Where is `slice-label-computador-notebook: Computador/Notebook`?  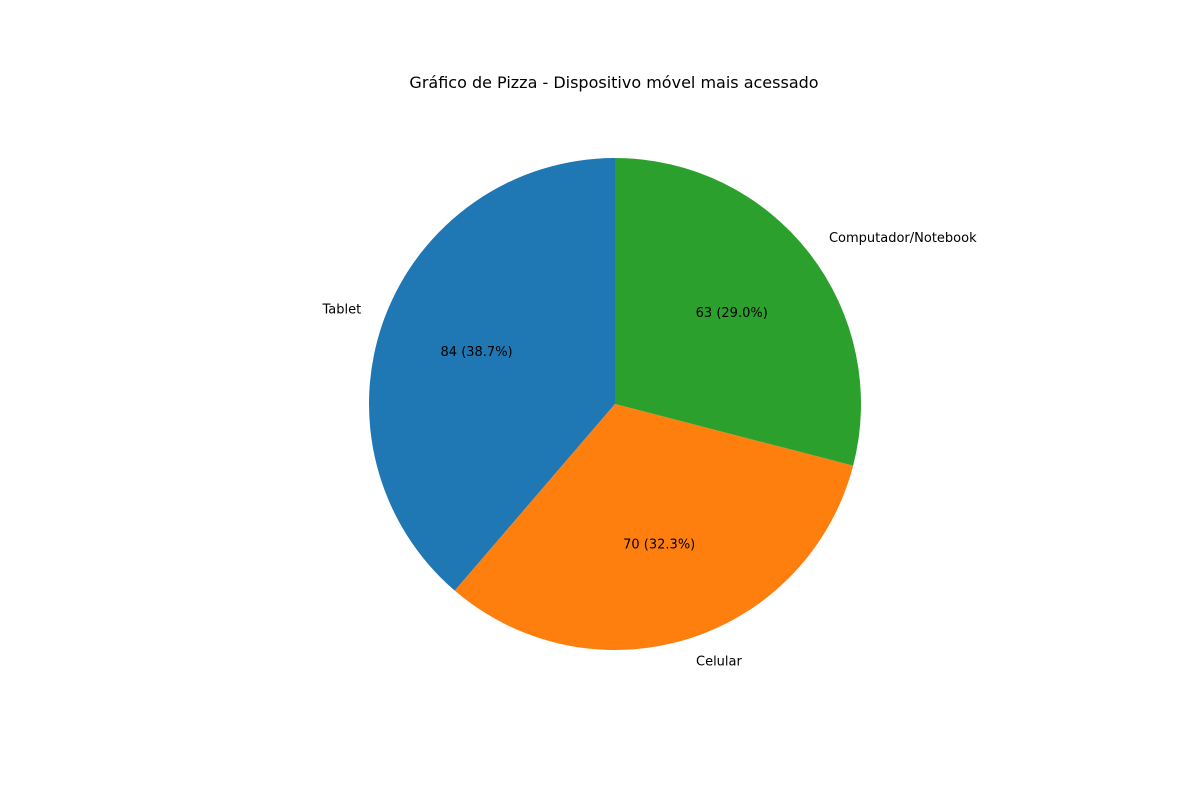
slice-label-computador-notebook: Computador/Notebook is located at coordinates (903, 238).